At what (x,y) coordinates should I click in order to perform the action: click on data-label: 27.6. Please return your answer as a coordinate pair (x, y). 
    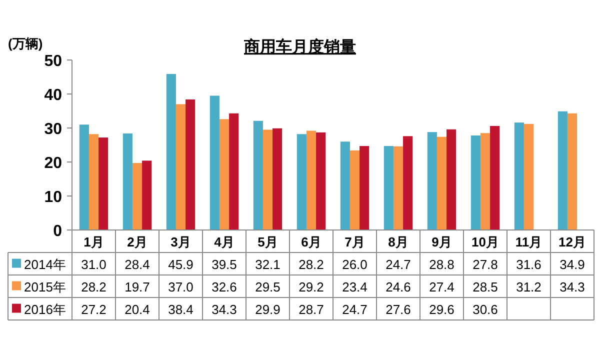
    Looking at the image, I should click on (398, 309).